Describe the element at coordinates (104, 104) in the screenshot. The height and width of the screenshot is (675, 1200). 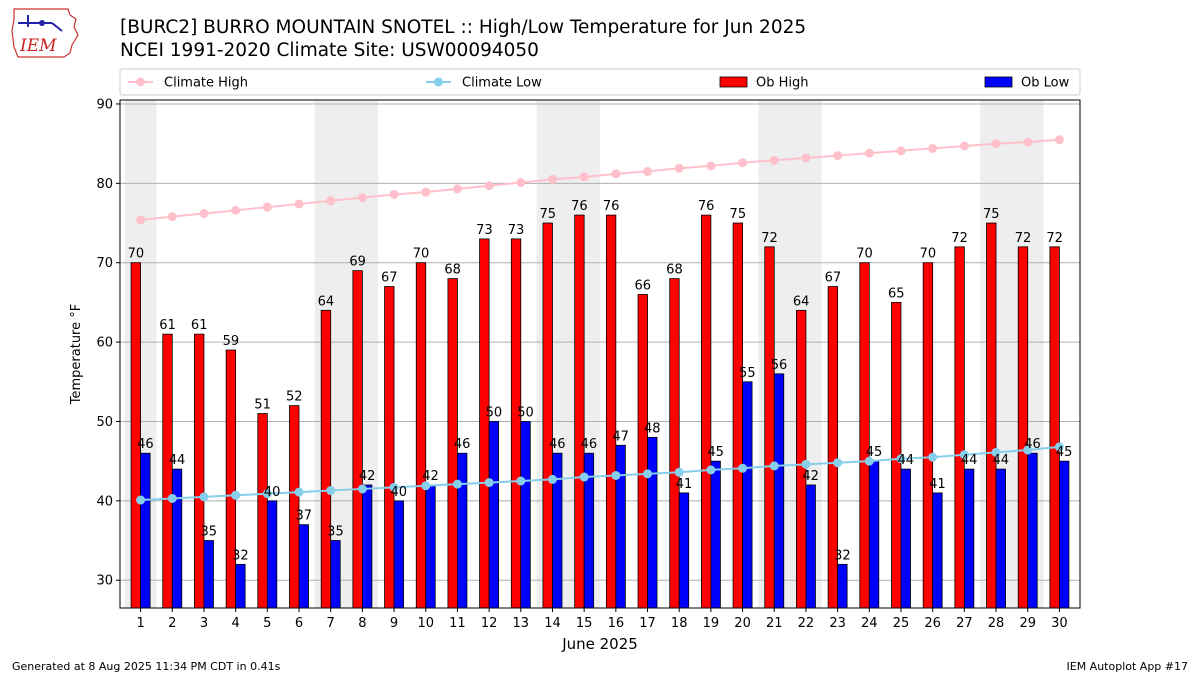
I see `y-tick-label-90: 90` at that location.